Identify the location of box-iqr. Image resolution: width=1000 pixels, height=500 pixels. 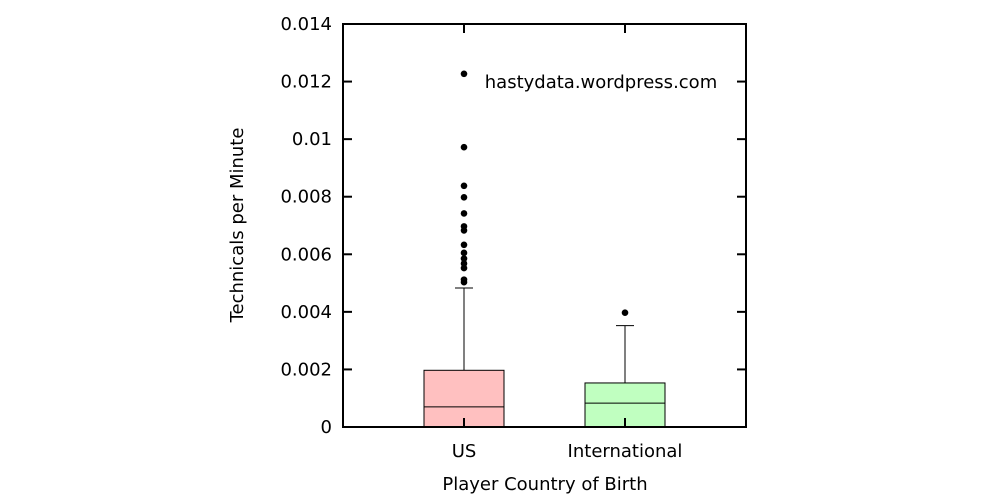
(464, 398).